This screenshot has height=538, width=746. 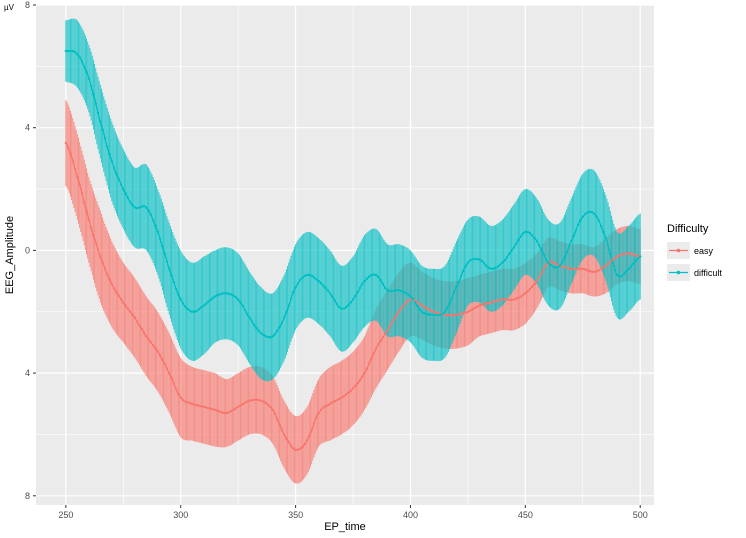 I want to click on legend-key-difficult-point, so click(x=678, y=272).